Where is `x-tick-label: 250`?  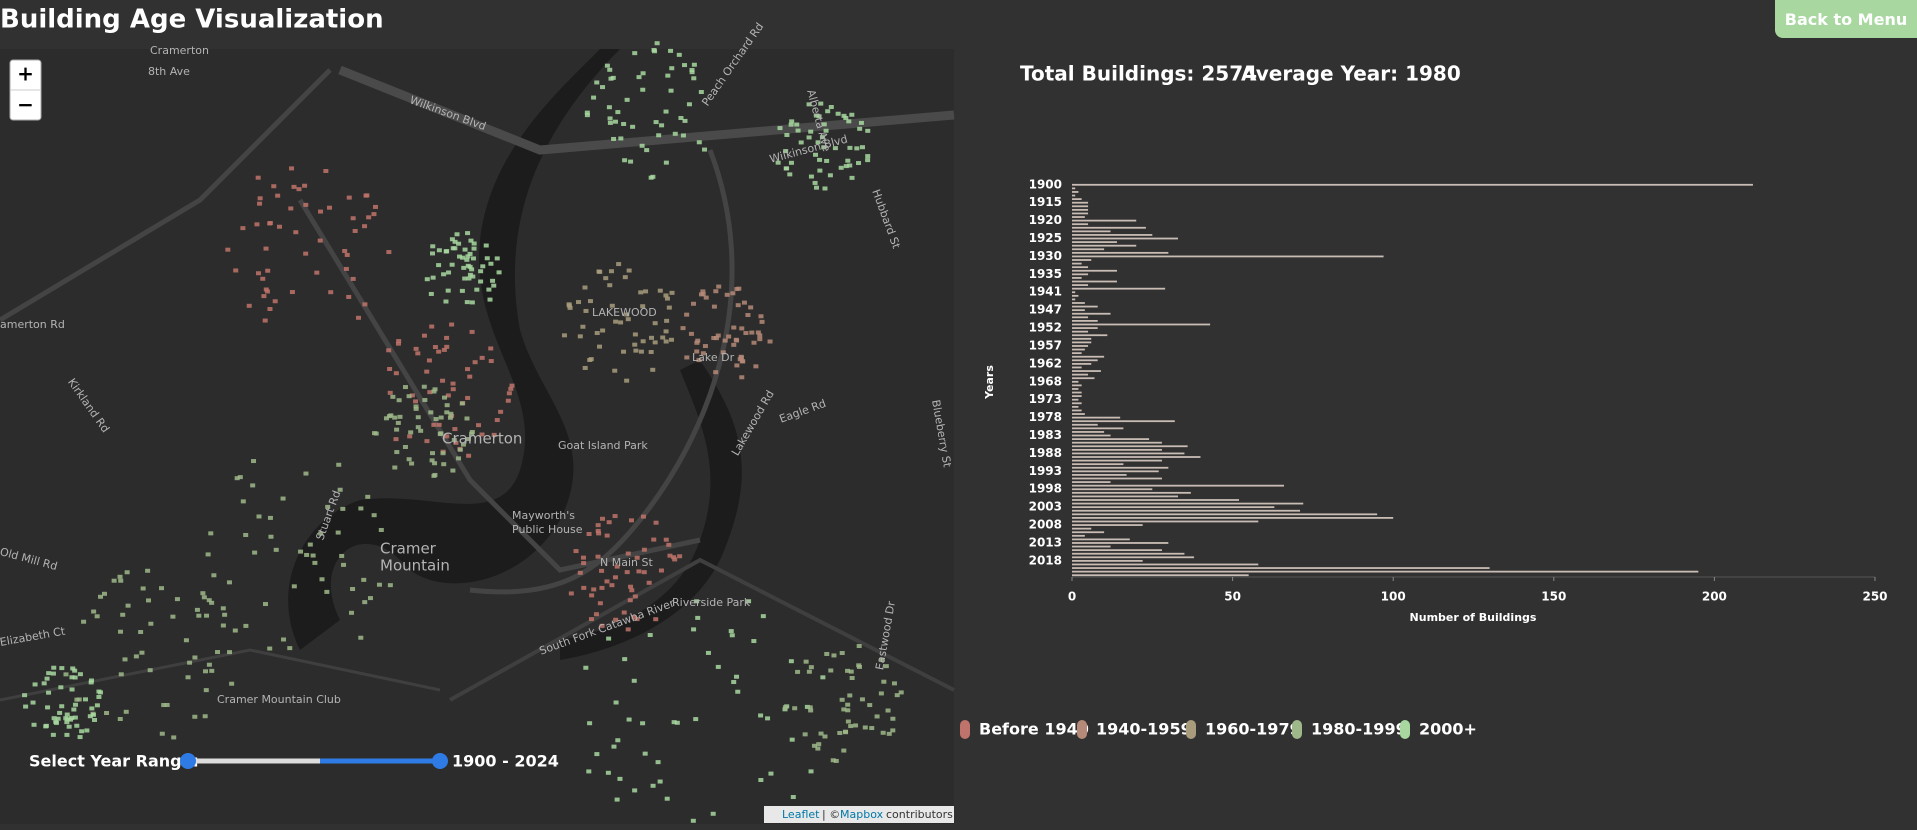
x-tick-label: 250 is located at coordinates (1874, 597).